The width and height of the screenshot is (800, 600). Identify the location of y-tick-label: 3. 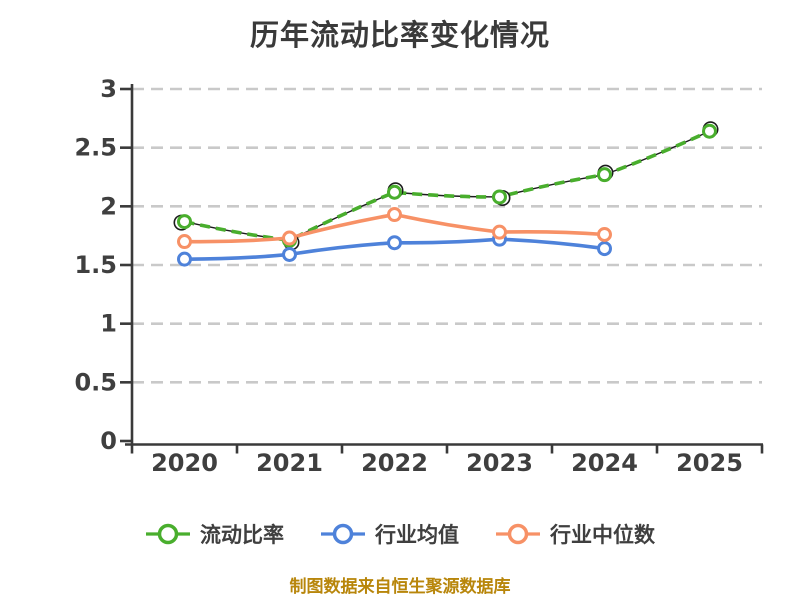
(108, 89).